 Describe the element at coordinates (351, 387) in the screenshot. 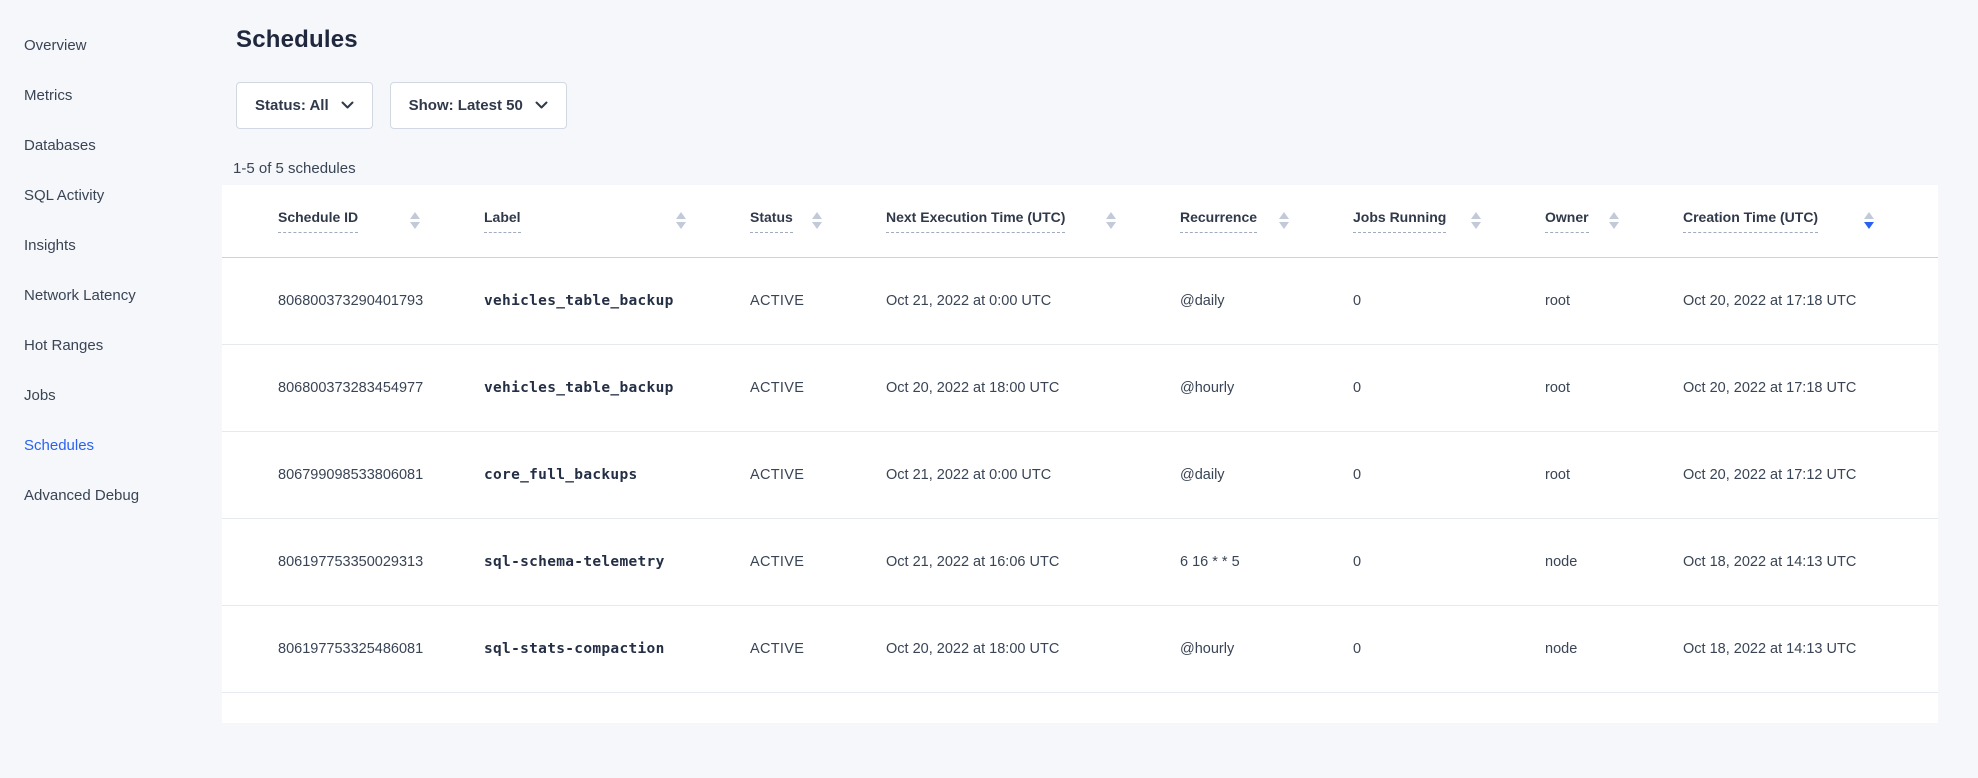

I see `cell-schedule_id: 806800373283454977` at that location.